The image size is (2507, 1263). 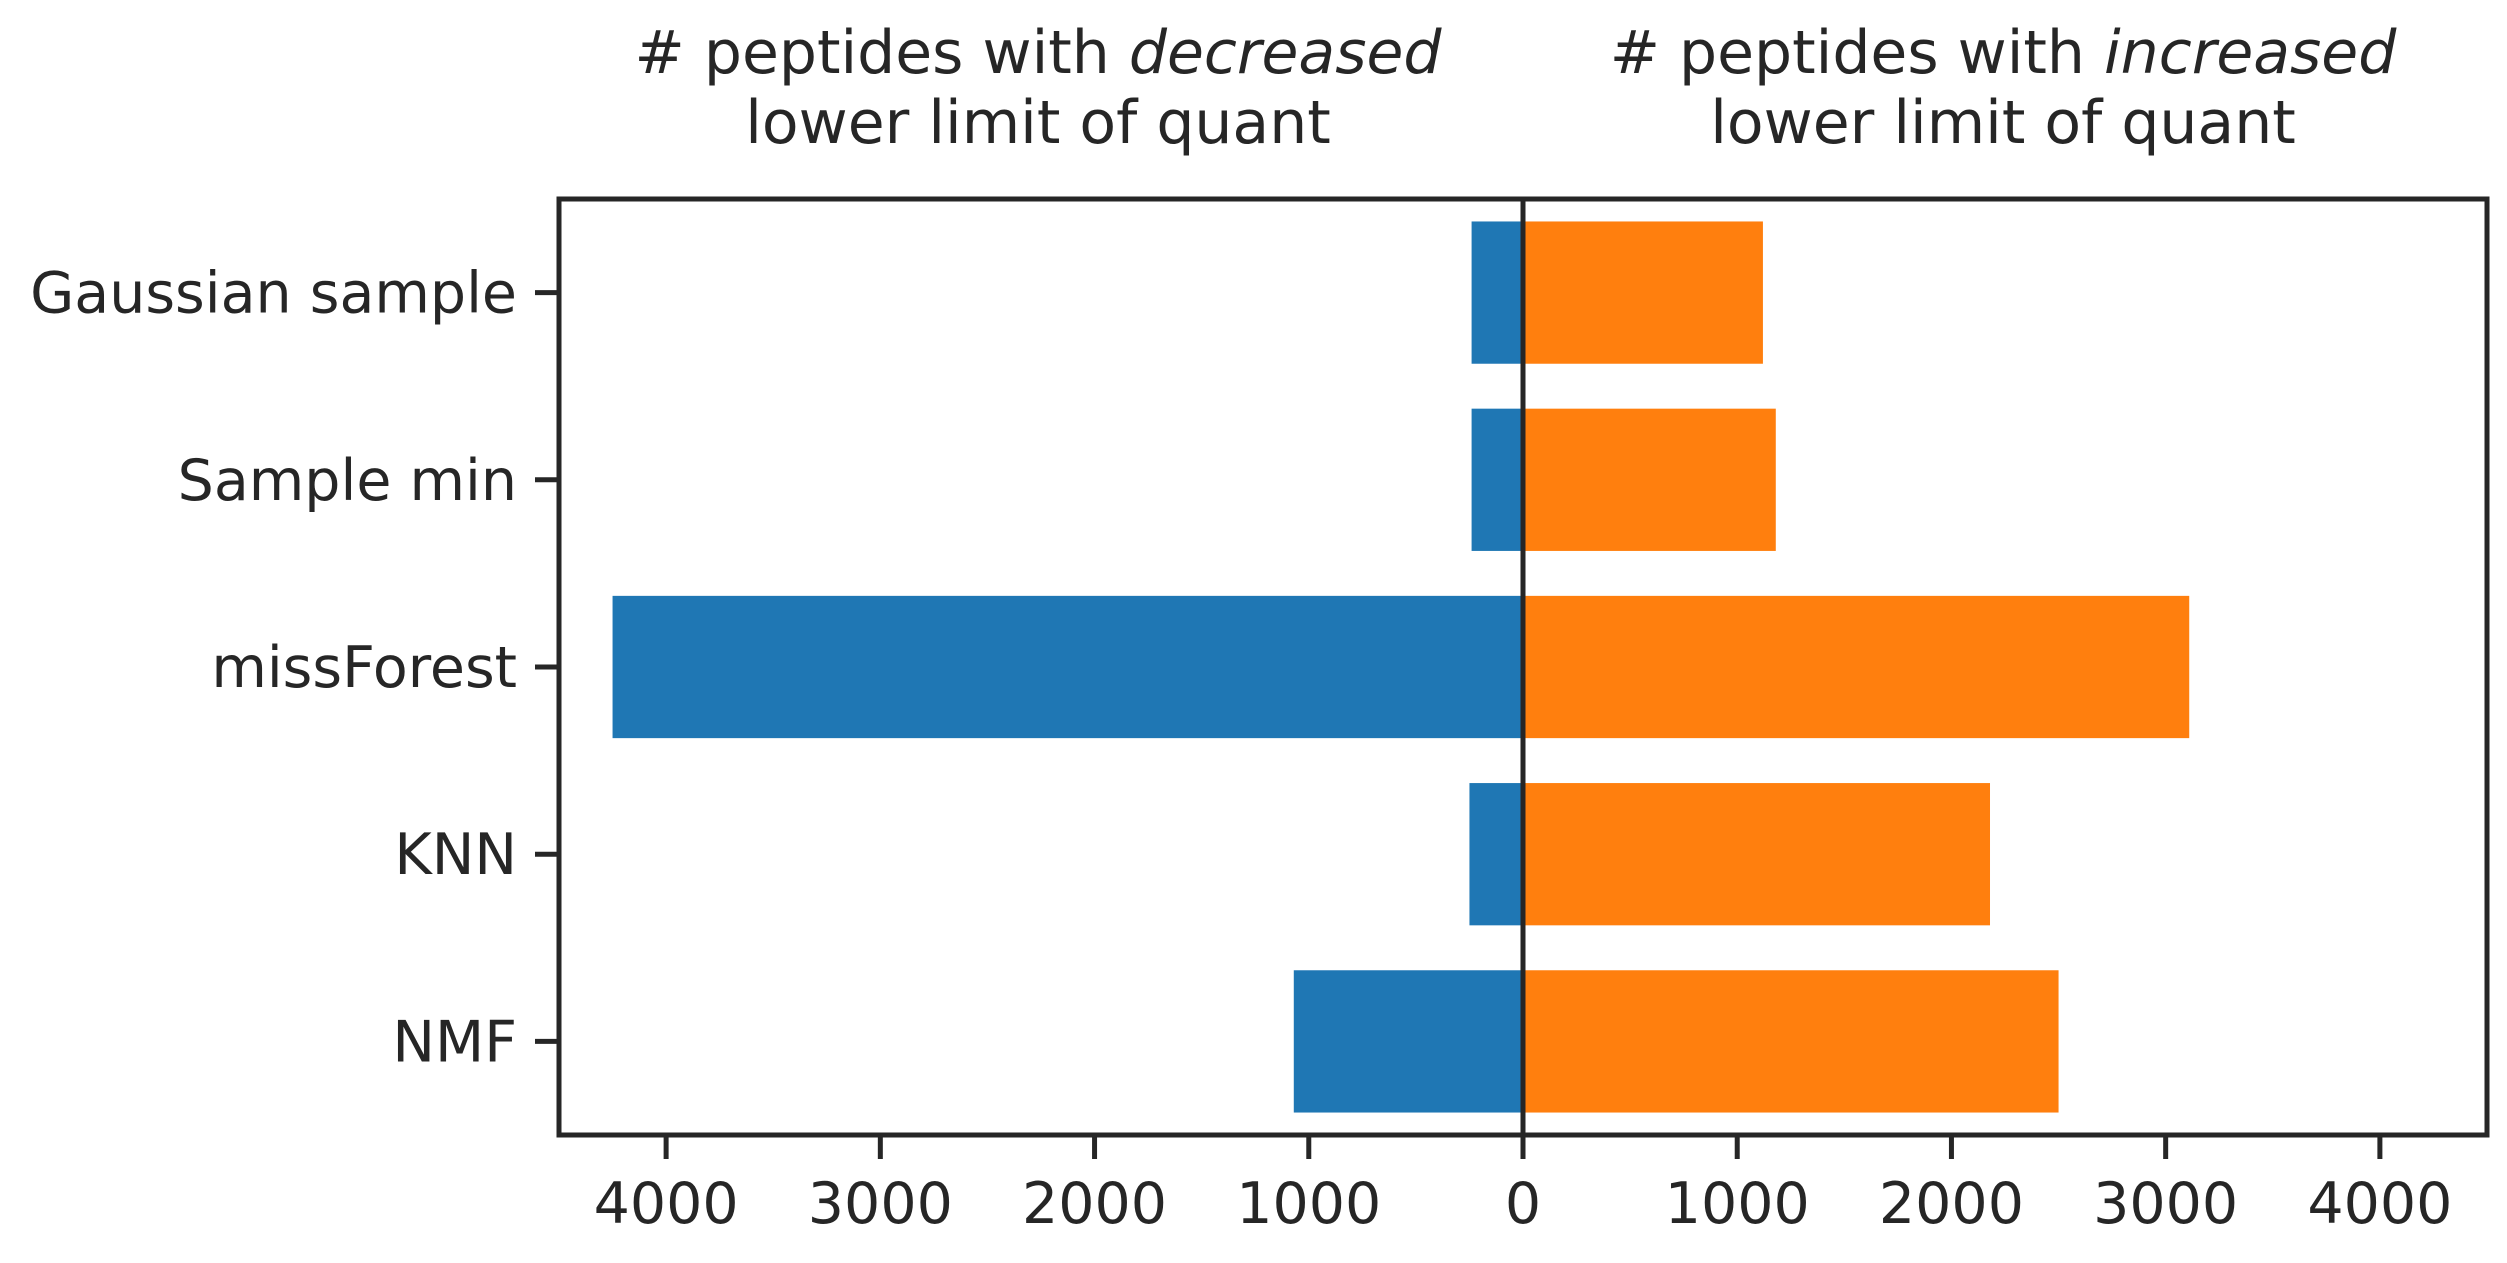 I want to click on left-title-prefix: # peptides with, so click(x=882, y=53).